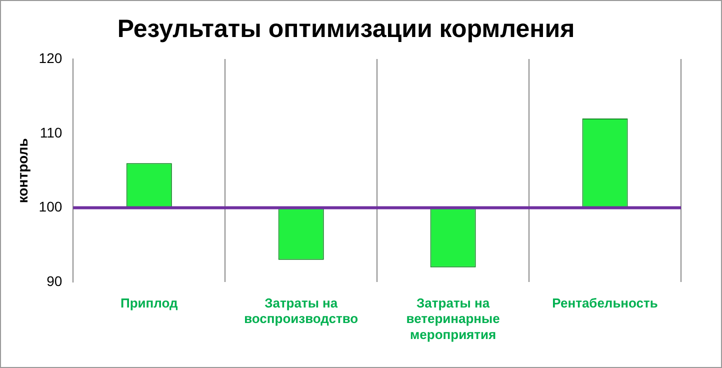  I want to click on x-tick-label: Затраты на воспроизводство, so click(301, 311).